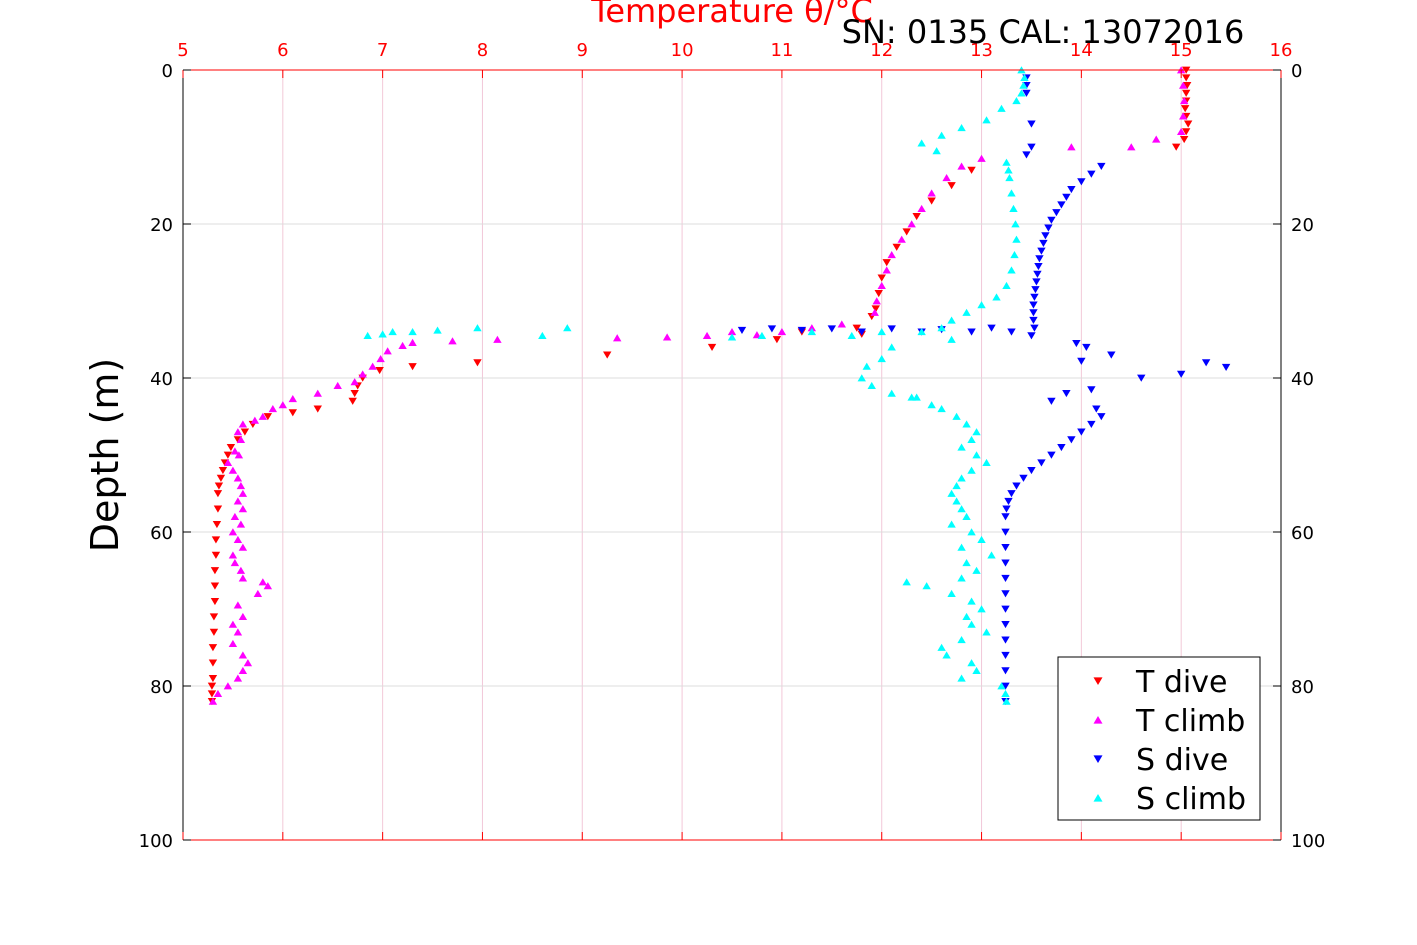 This screenshot has height=945, width=1417. What do you see at coordinates (1302, 687) in the screenshot?
I see `y-tick-label-right: 80` at bounding box center [1302, 687].